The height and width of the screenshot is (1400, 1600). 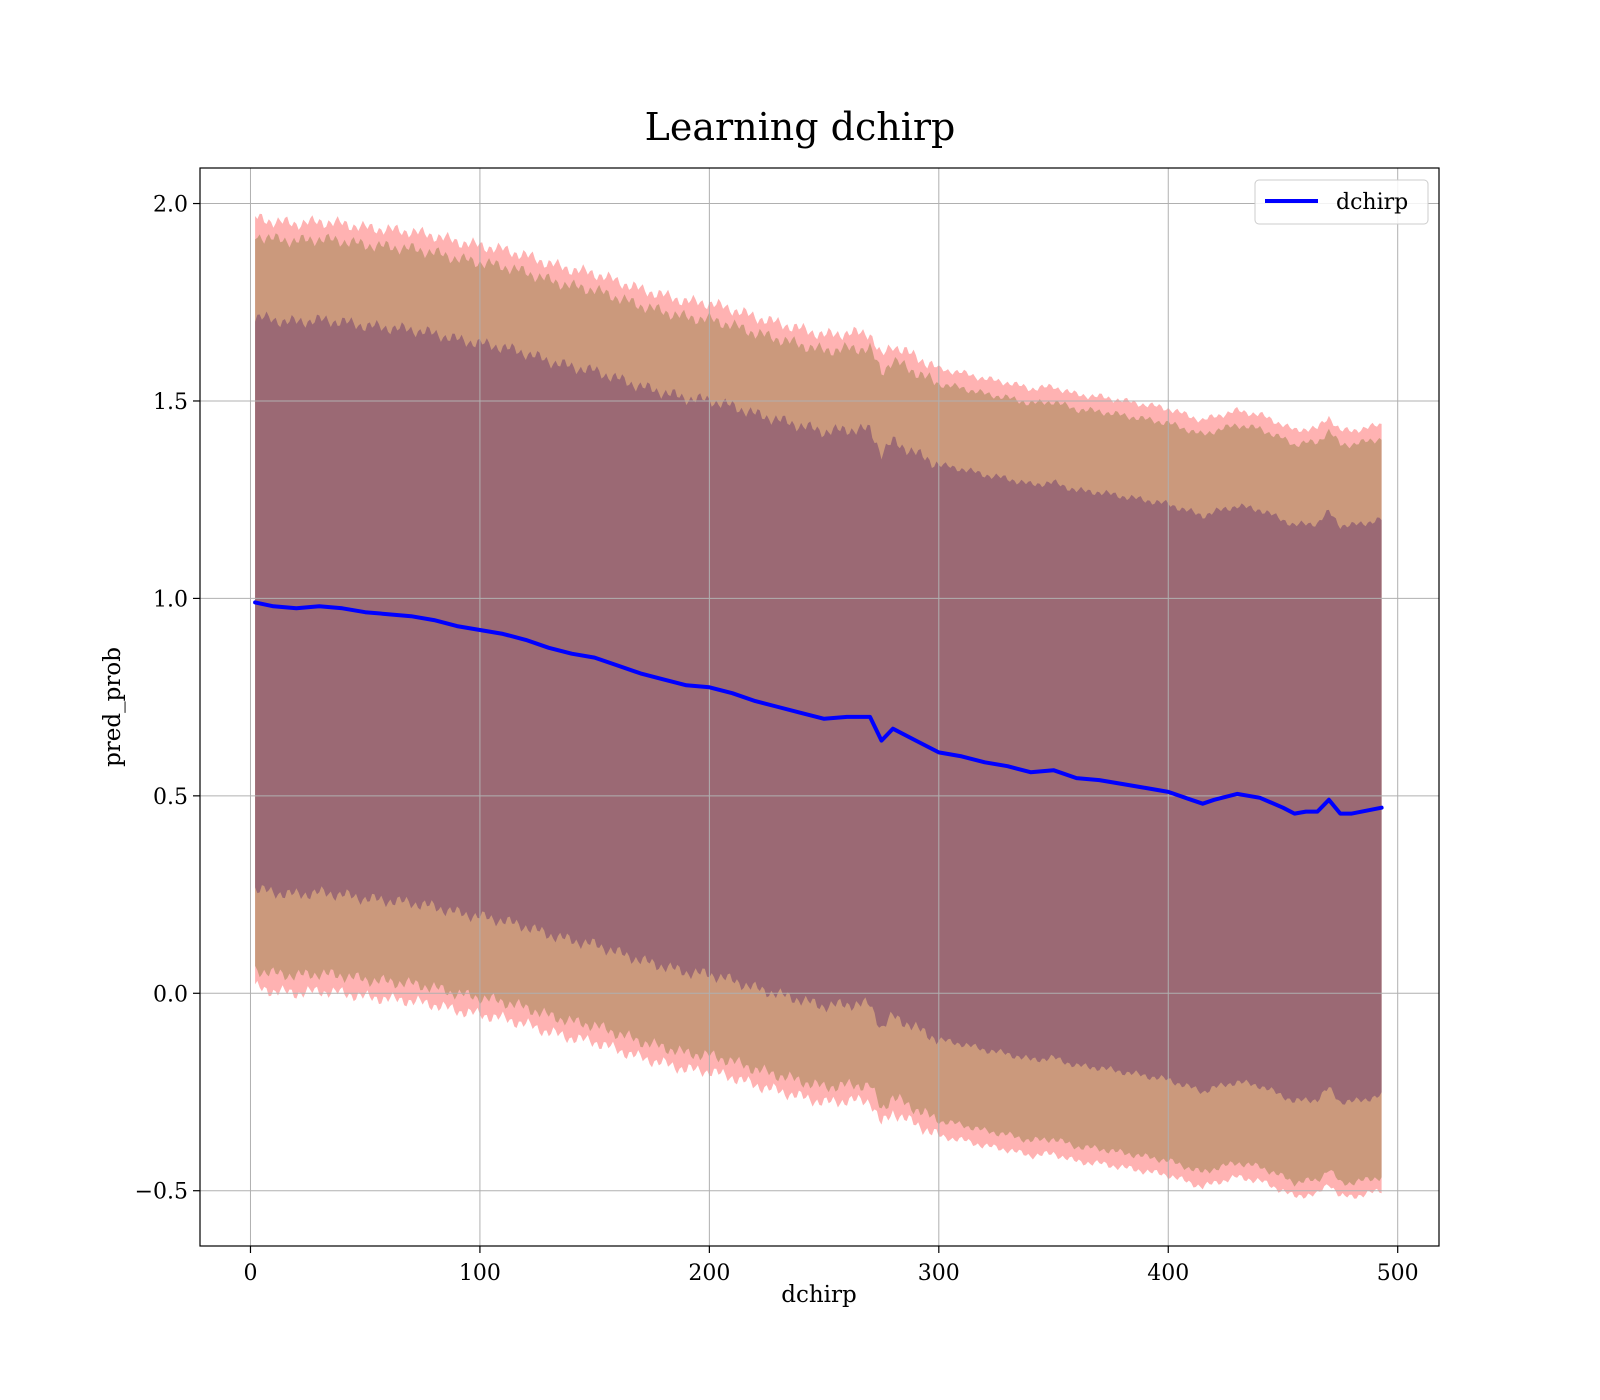 I want to click on legend: dchirp, so click(x=1341, y=202).